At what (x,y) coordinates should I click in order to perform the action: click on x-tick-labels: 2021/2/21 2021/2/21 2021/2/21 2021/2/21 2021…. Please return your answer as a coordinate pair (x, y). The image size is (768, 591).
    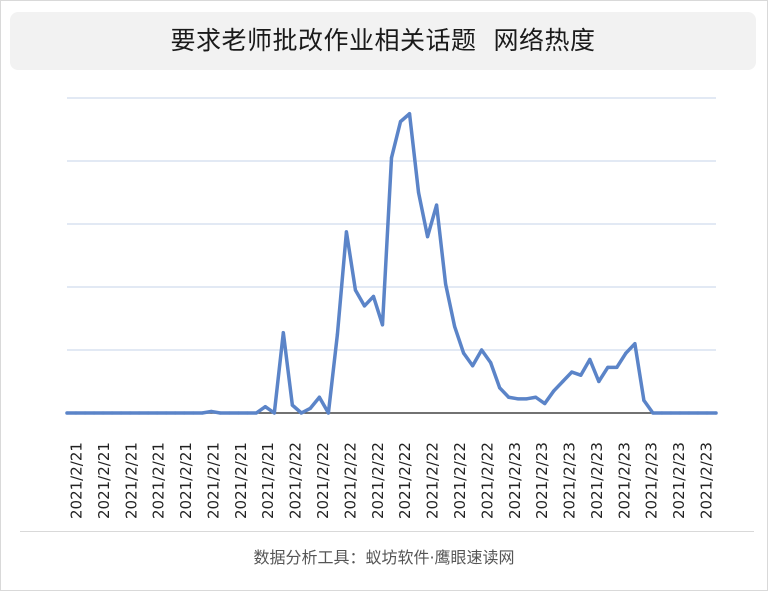
    Looking at the image, I should click on (392, 480).